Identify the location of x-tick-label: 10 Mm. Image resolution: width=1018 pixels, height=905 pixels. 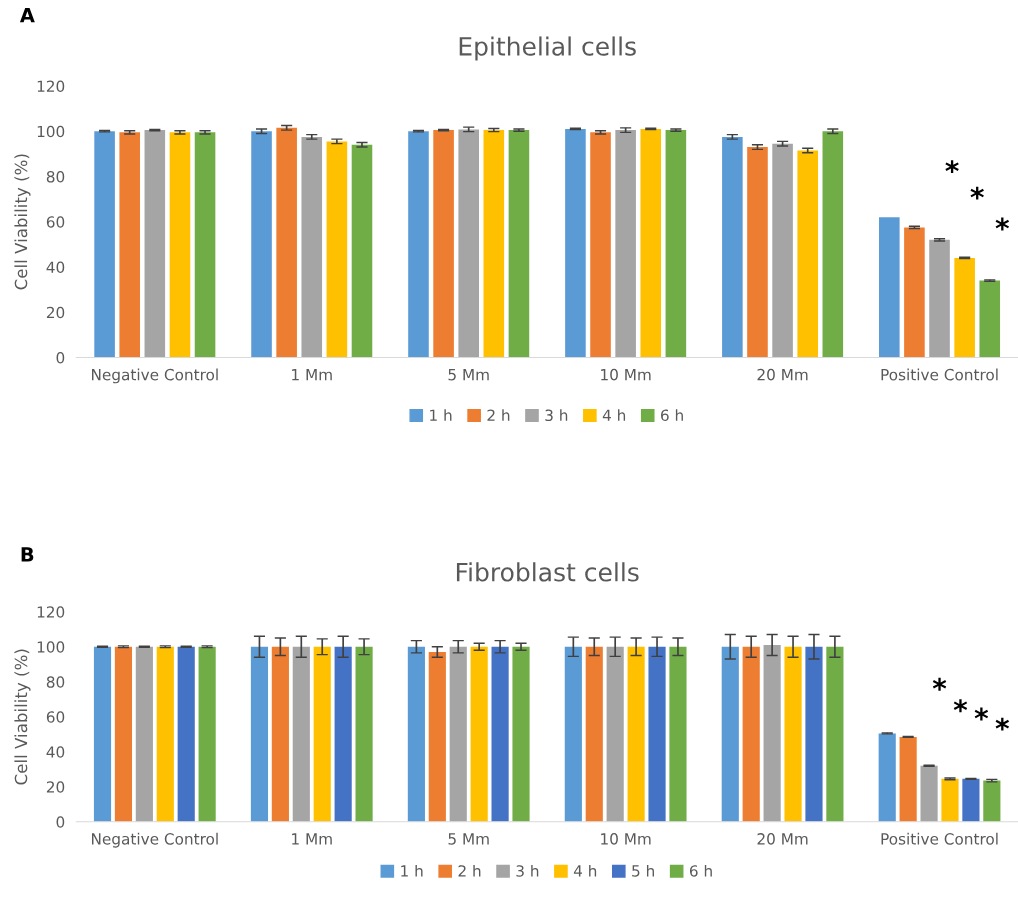
(626, 839).